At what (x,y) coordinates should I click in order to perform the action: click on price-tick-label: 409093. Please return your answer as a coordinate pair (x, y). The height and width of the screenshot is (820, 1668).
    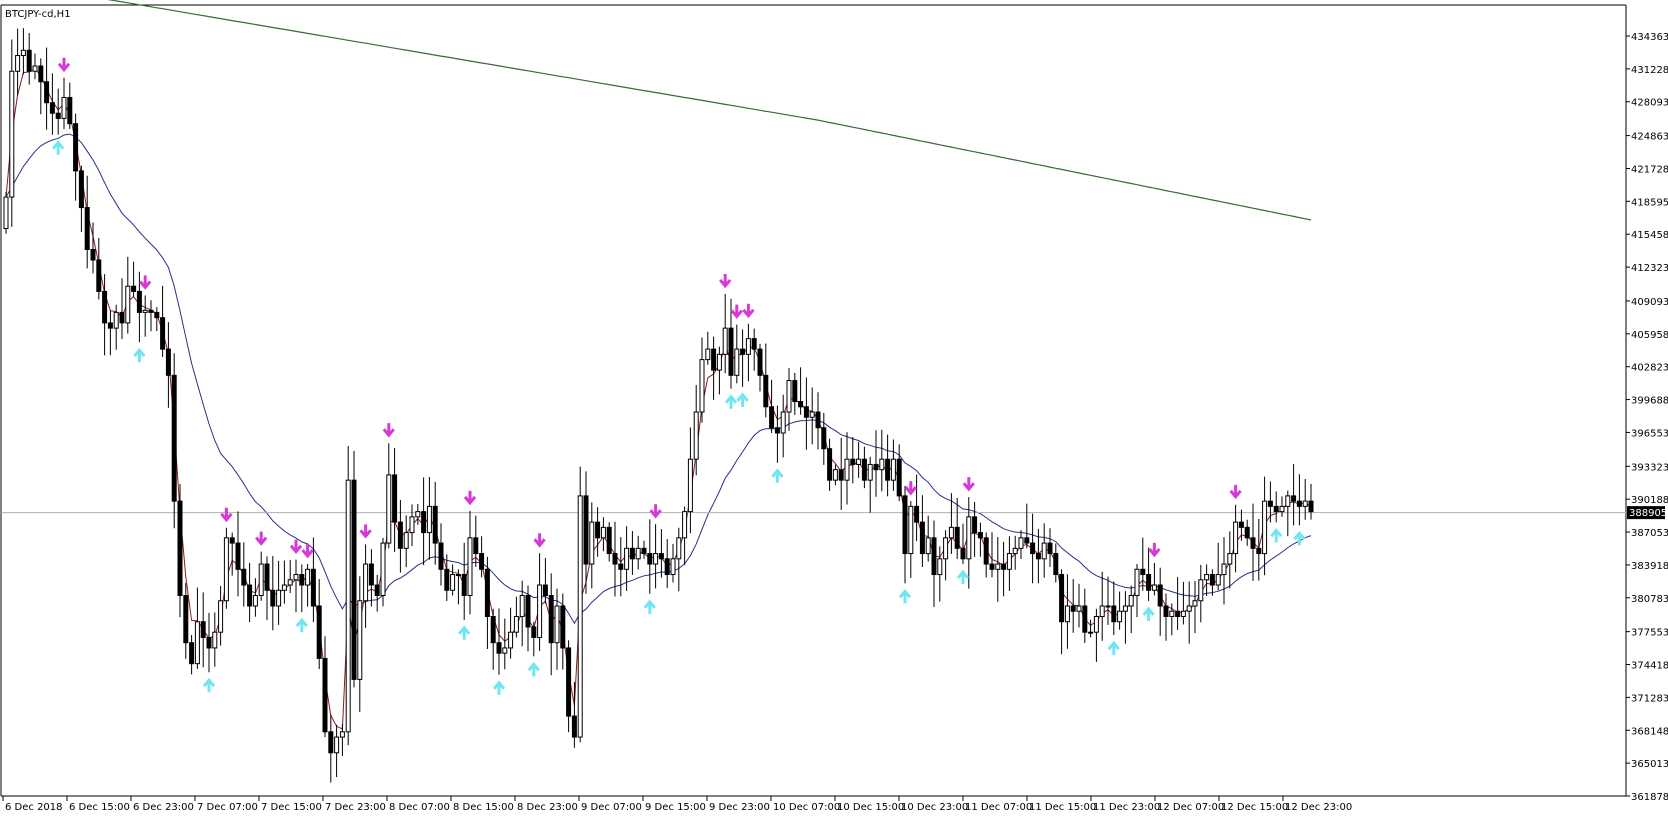
    Looking at the image, I should click on (1649, 302).